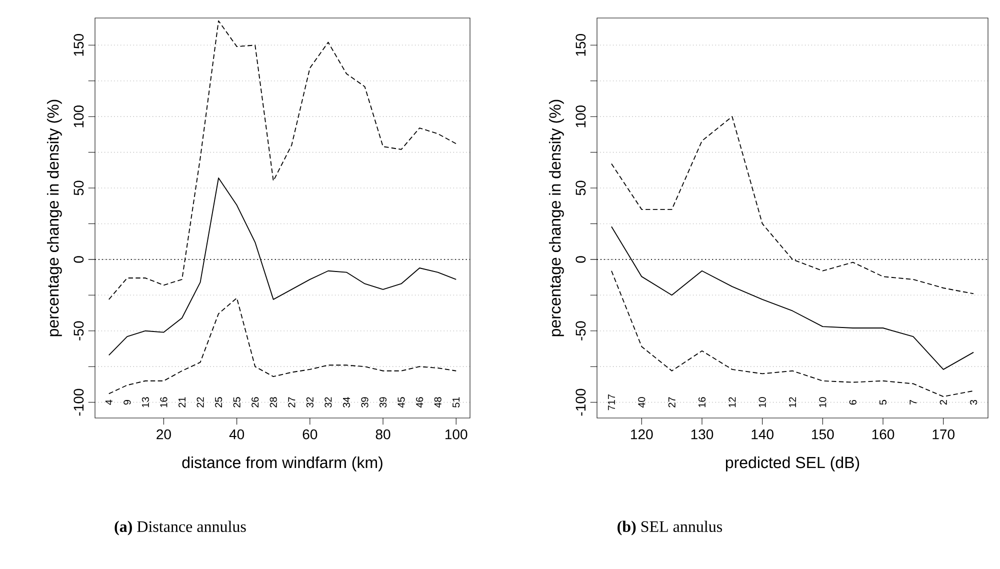 Image resolution: width=1000 pixels, height=569 pixels. What do you see at coordinates (401, 402) in the screenshot?
I see `annotation: 45` at bounding box center [401, 402].